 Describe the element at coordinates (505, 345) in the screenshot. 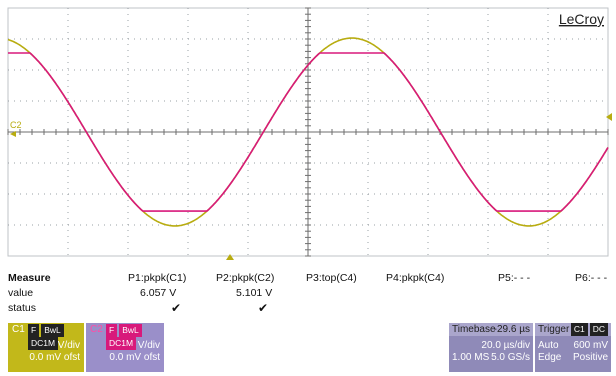

I see `timebase-time-per-div: 20.0 µs/div` at that location.